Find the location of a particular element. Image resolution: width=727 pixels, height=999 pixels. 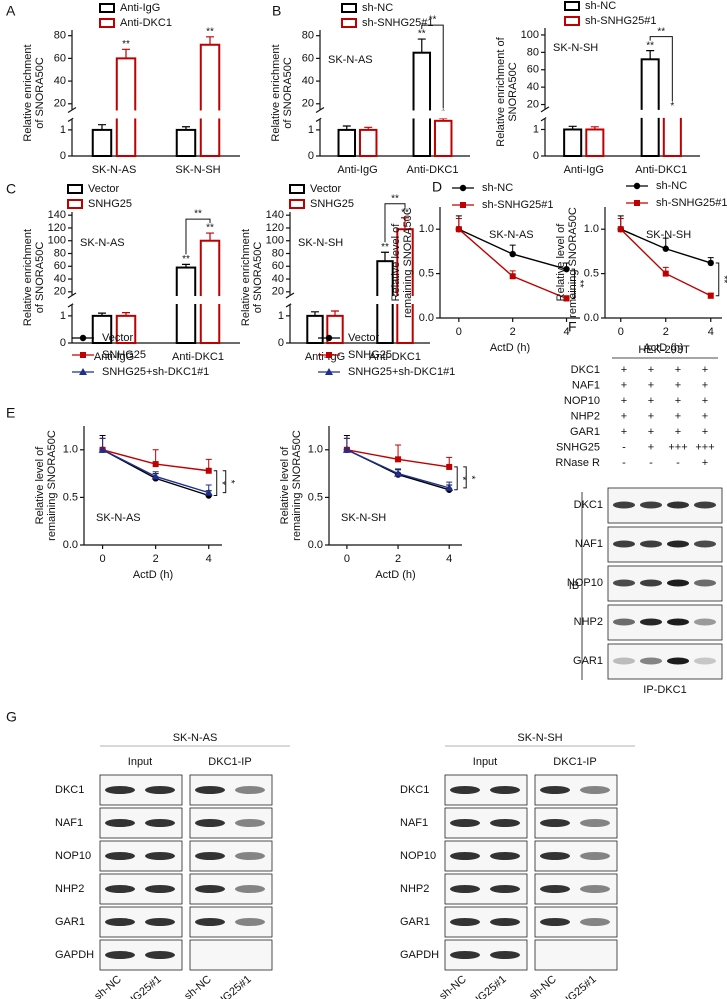

bracket-label: ** is located at coordinates (395, 198).